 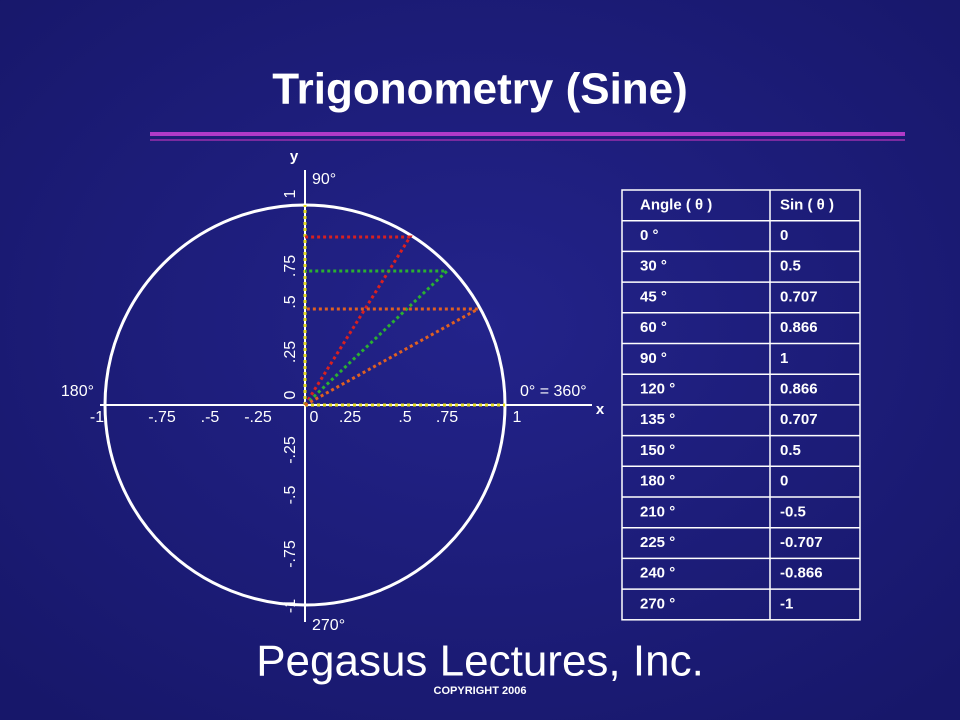 What do you see at coordinates (657, 419) in the screenshot?
I see `table-cell: 135 °` at bounding box center [657, 419].